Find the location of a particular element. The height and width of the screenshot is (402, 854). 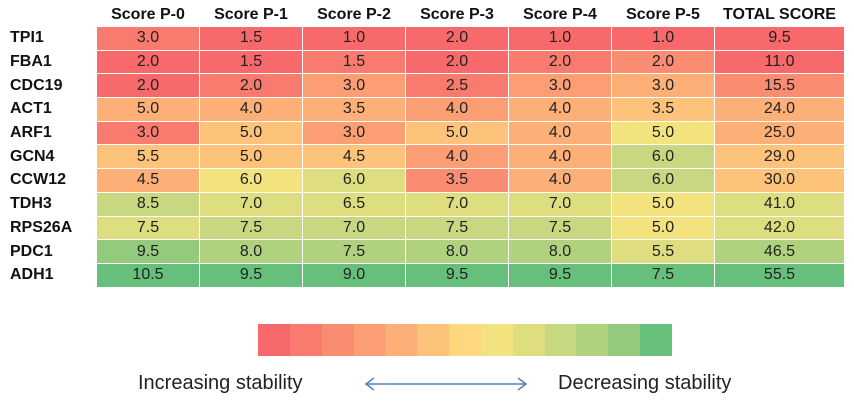

data-row: ARF1 3.0 5.0 3.0 5.0 4.0 5.0 25.0 is located at coordinates (422, 133).